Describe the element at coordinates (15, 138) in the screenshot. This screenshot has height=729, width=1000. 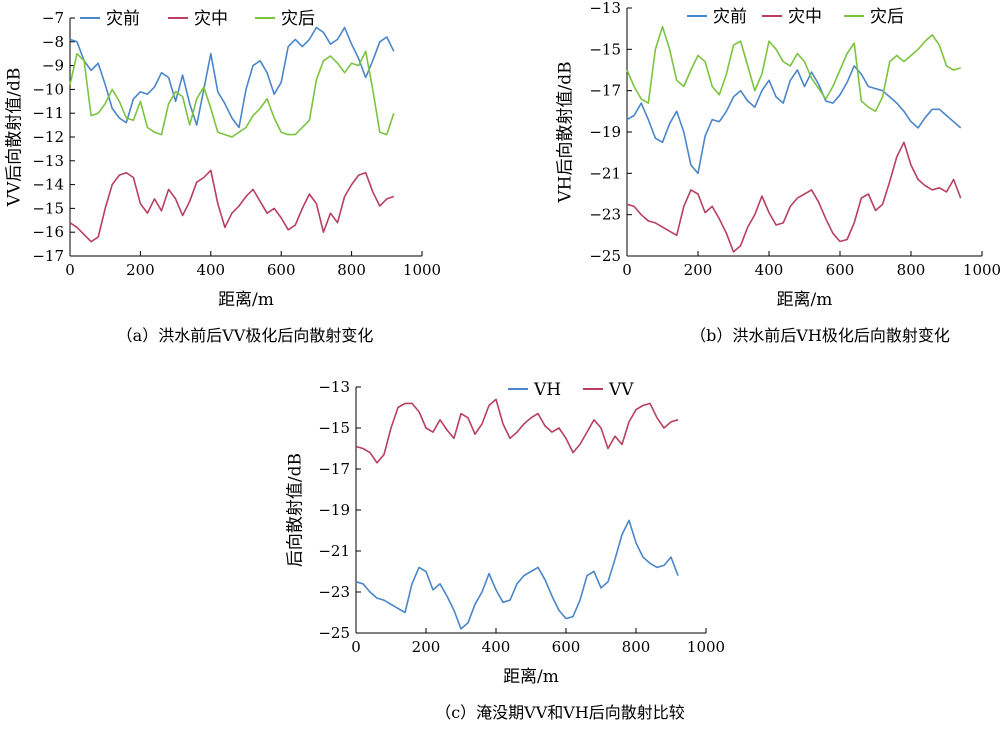
I see `y-axis-label: VV后向散射值/dB` at that location.